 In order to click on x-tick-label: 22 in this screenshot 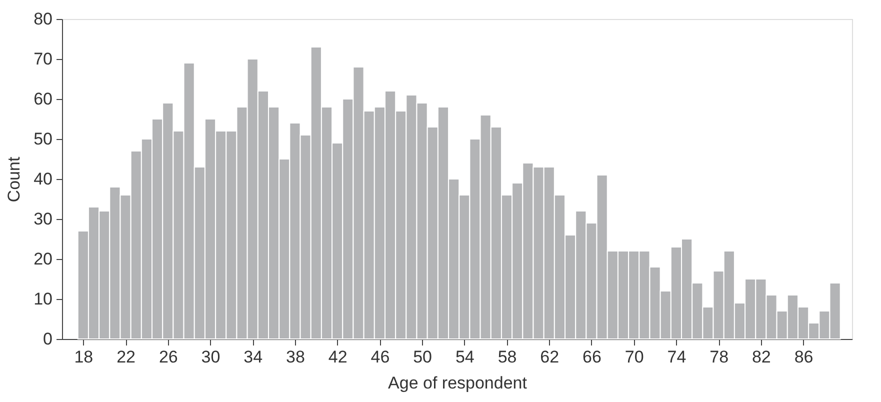, I will do `click(126, 357)`.